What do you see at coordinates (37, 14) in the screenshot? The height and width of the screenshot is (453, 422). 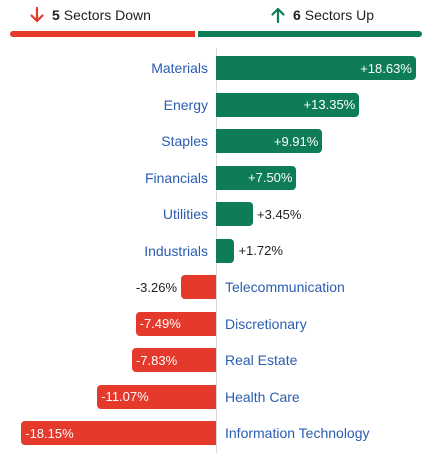 I see `arrow-down-icon` at bounding box center [37, 14].